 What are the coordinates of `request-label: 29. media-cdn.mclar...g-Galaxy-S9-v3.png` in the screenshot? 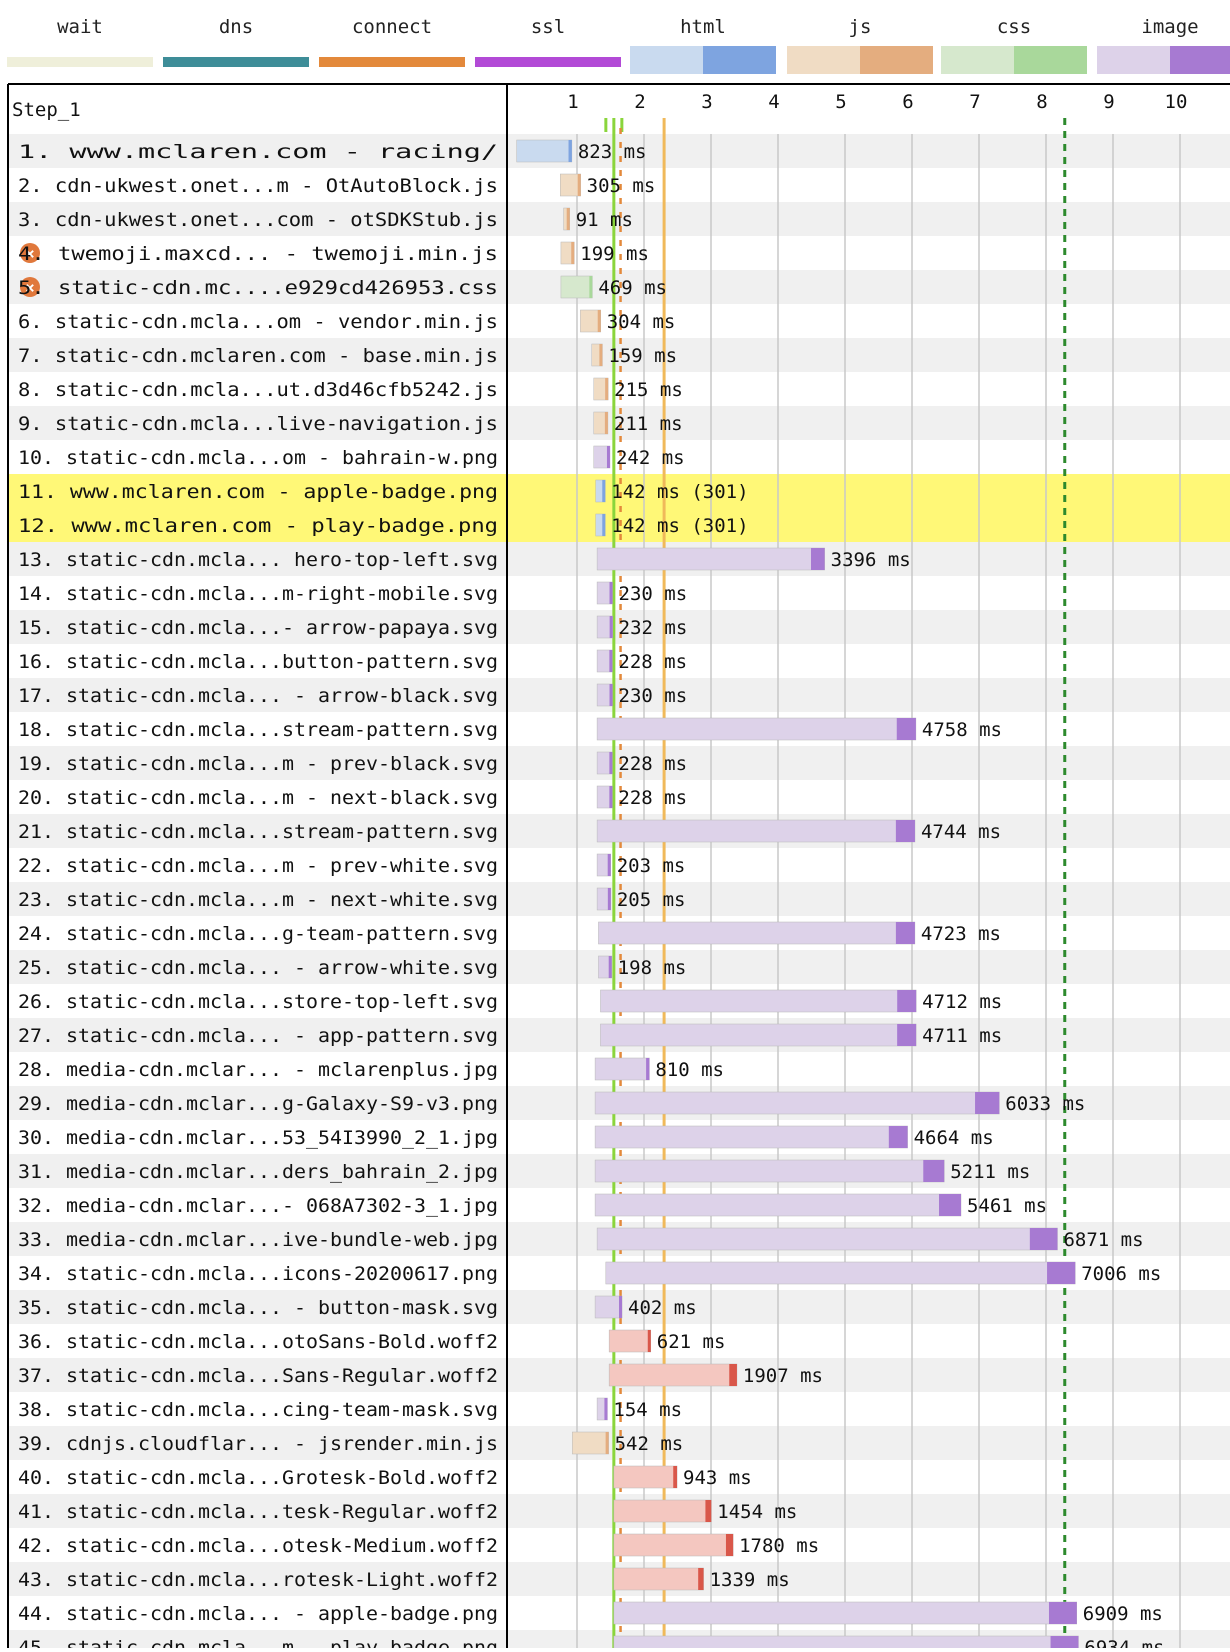 It's located at (258, 1104).